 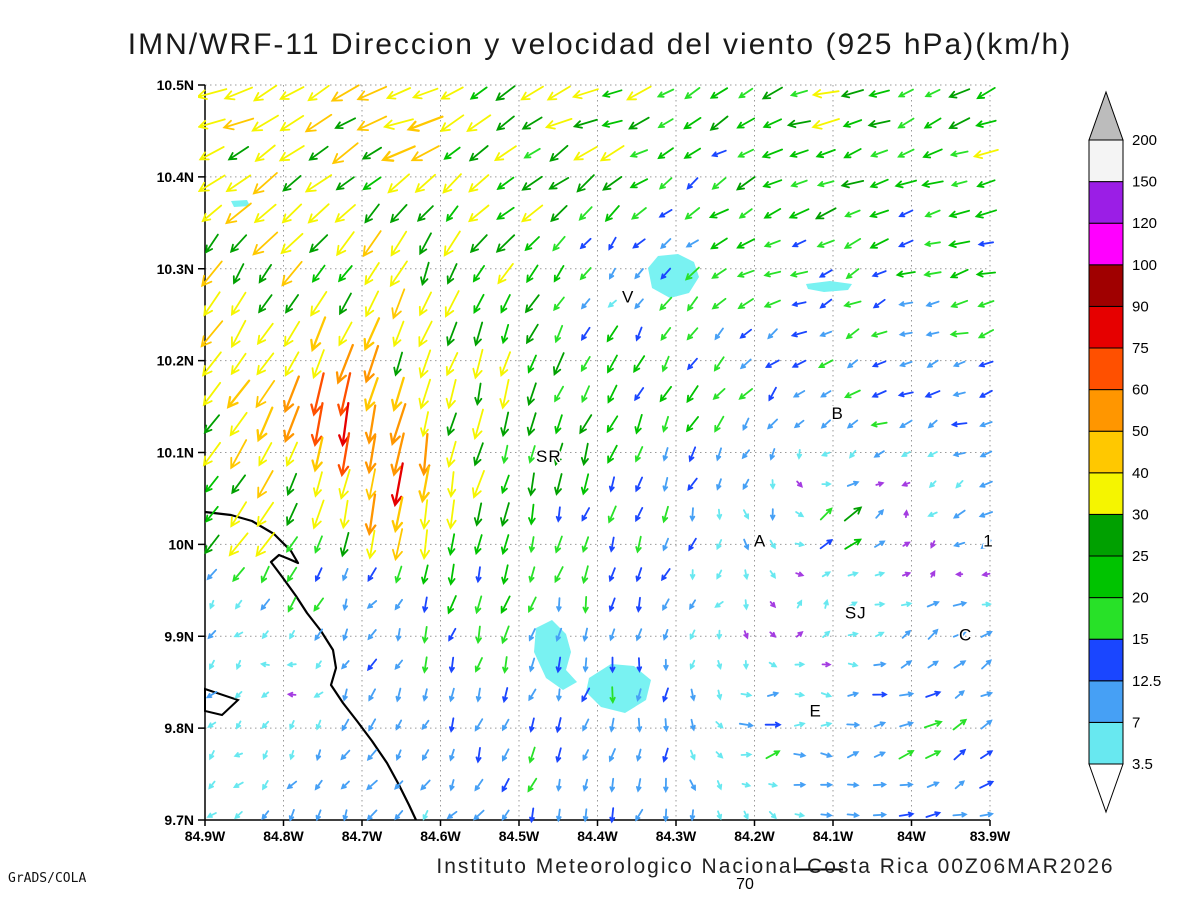 What do you see at coordinates (519, 836) in the screenshot?
I see `lon-tick-label: 84.5W` at bounding box center [519, 836].